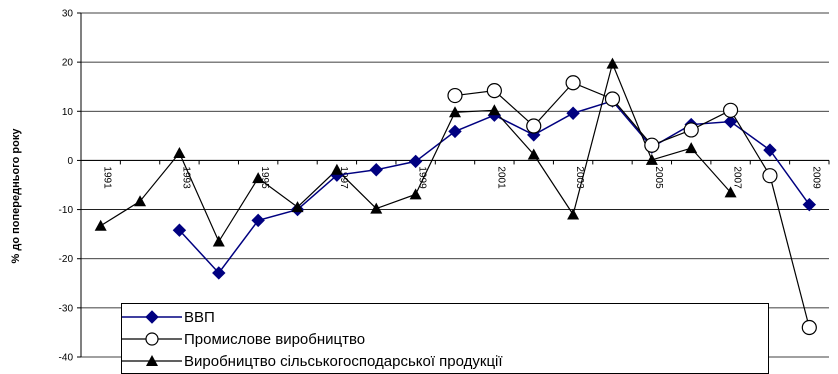 Image resolution: width=838 pixels, height=374 pixels. I want to click on y-tick-label: -30, so click(66, 308).